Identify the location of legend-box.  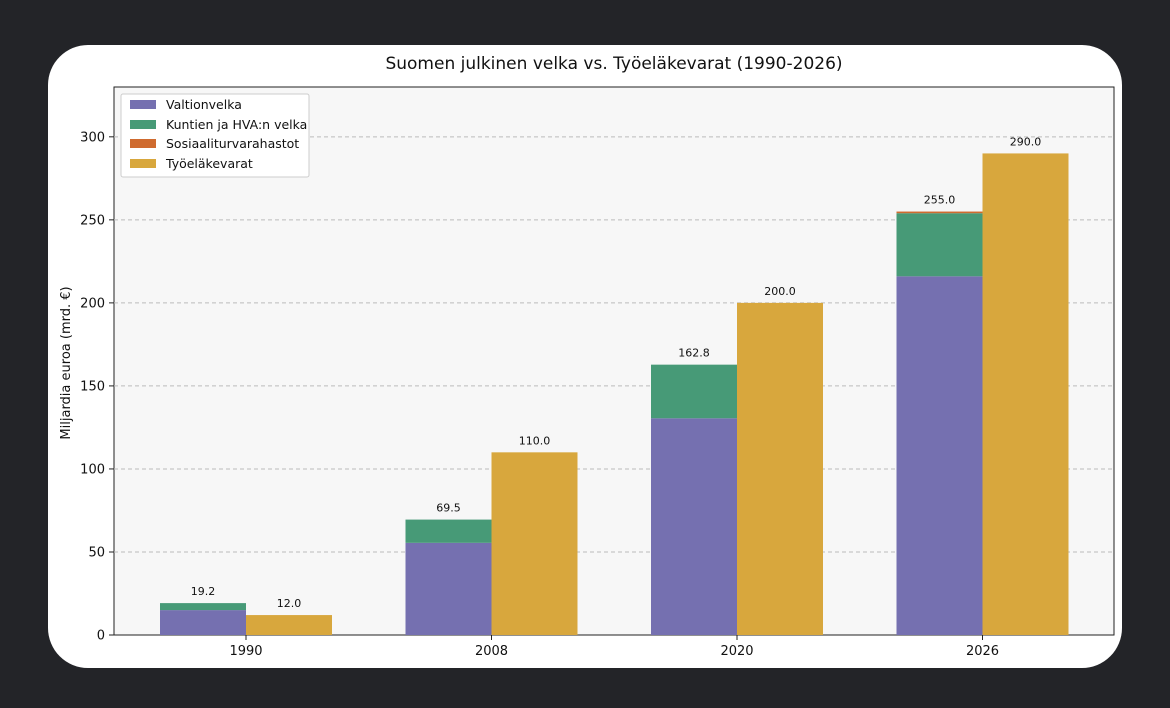
(215, 135).